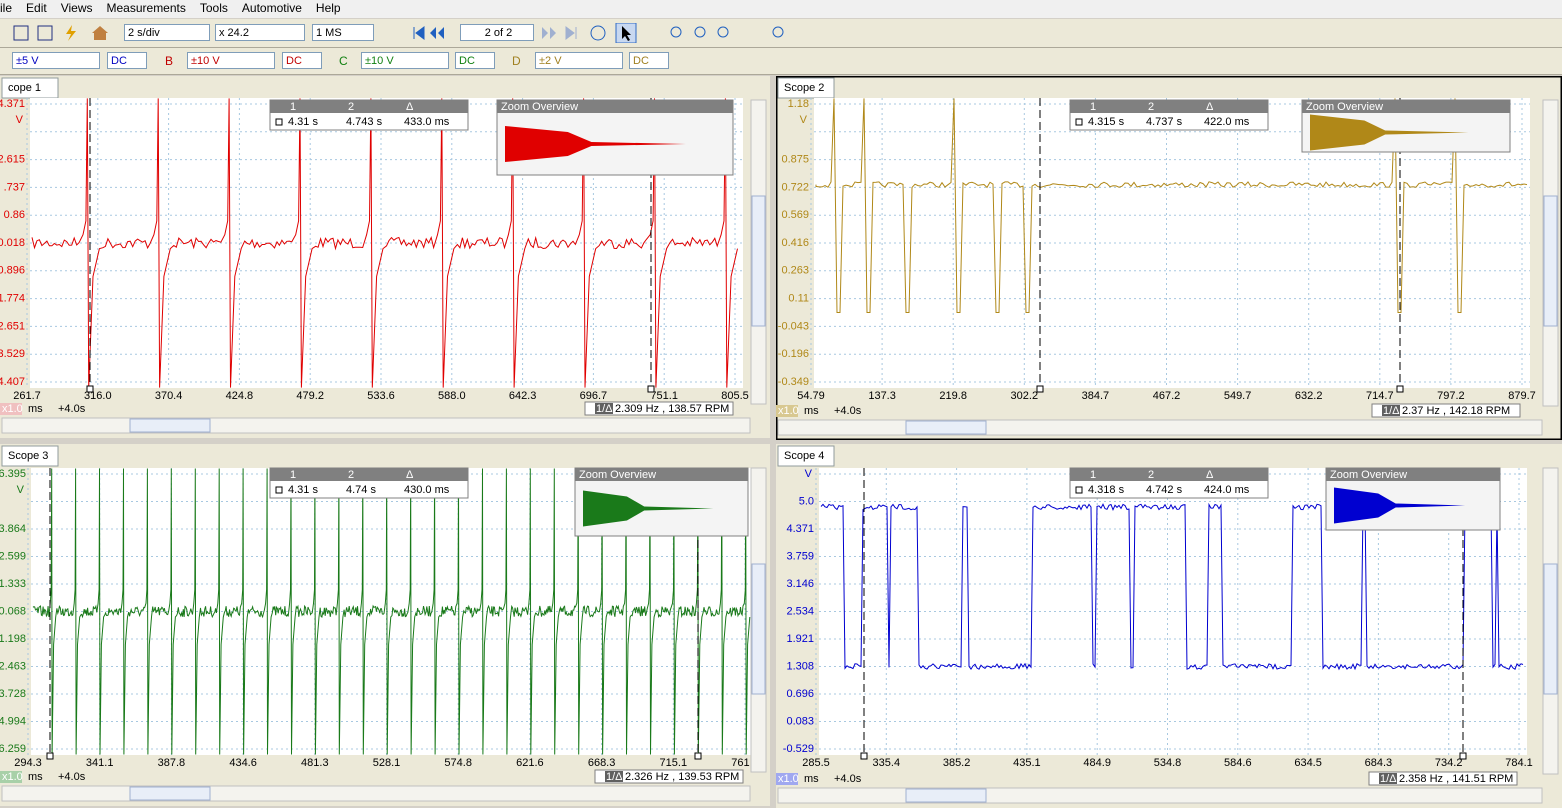  Describe the element at coordinates (36, 8) in the screenshot. I see `menu-item: Edit` at that location.